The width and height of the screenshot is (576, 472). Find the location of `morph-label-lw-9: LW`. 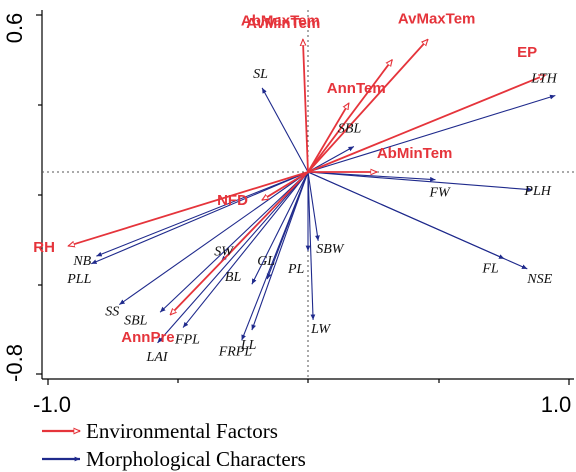

morph-label-lw-9: LW is located at coordinates (320, 329).